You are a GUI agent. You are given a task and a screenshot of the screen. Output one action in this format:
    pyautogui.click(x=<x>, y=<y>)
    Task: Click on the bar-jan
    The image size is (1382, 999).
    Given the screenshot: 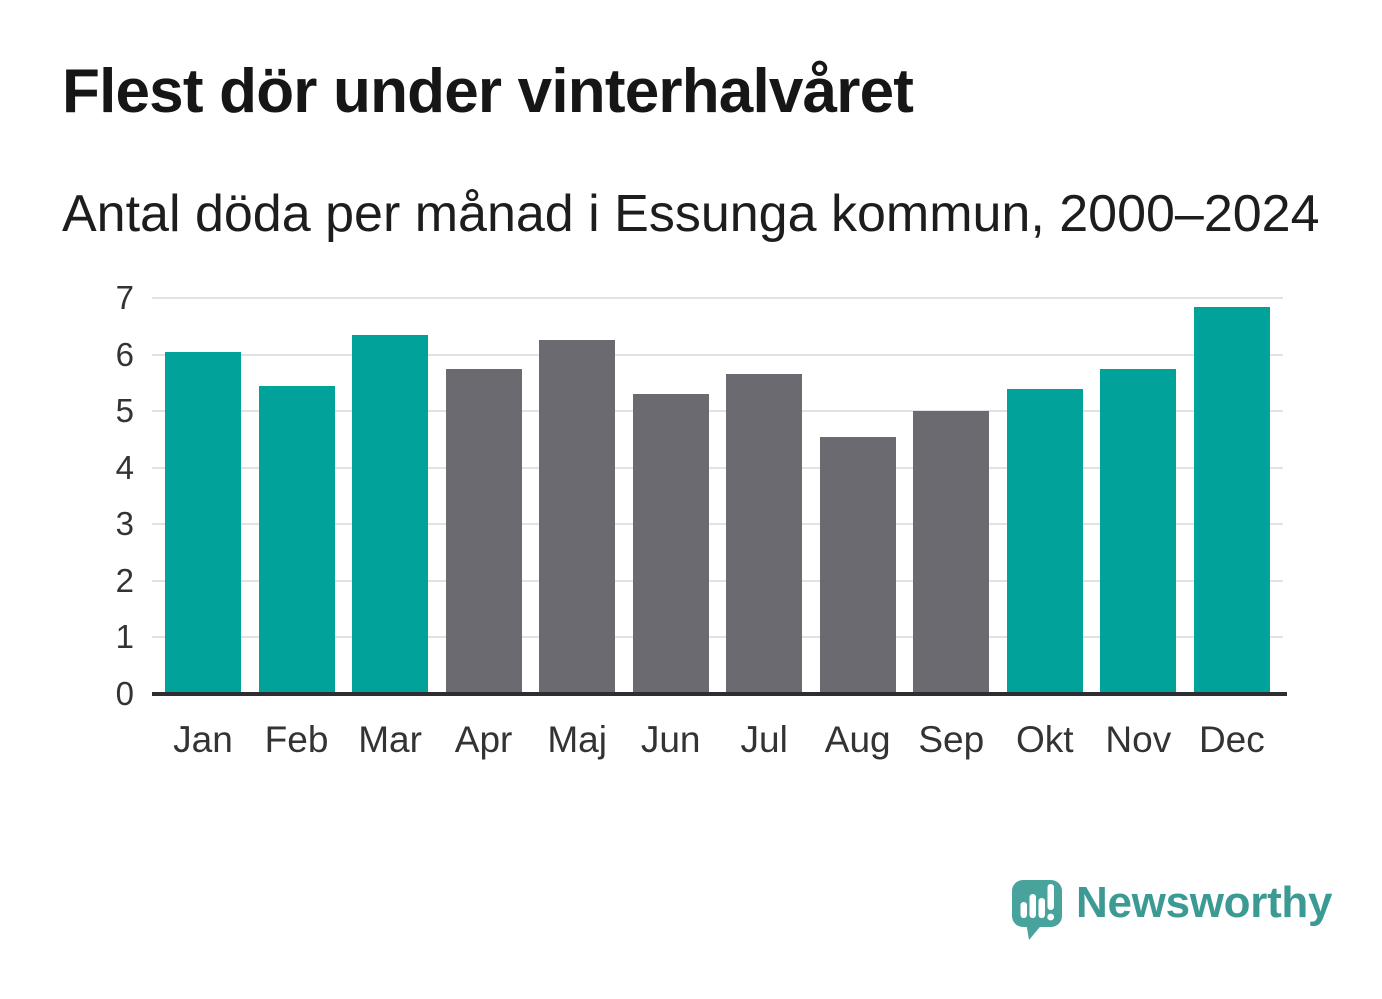 What is the action you would take?
    pyautogui.click(x=203, y=522)
    